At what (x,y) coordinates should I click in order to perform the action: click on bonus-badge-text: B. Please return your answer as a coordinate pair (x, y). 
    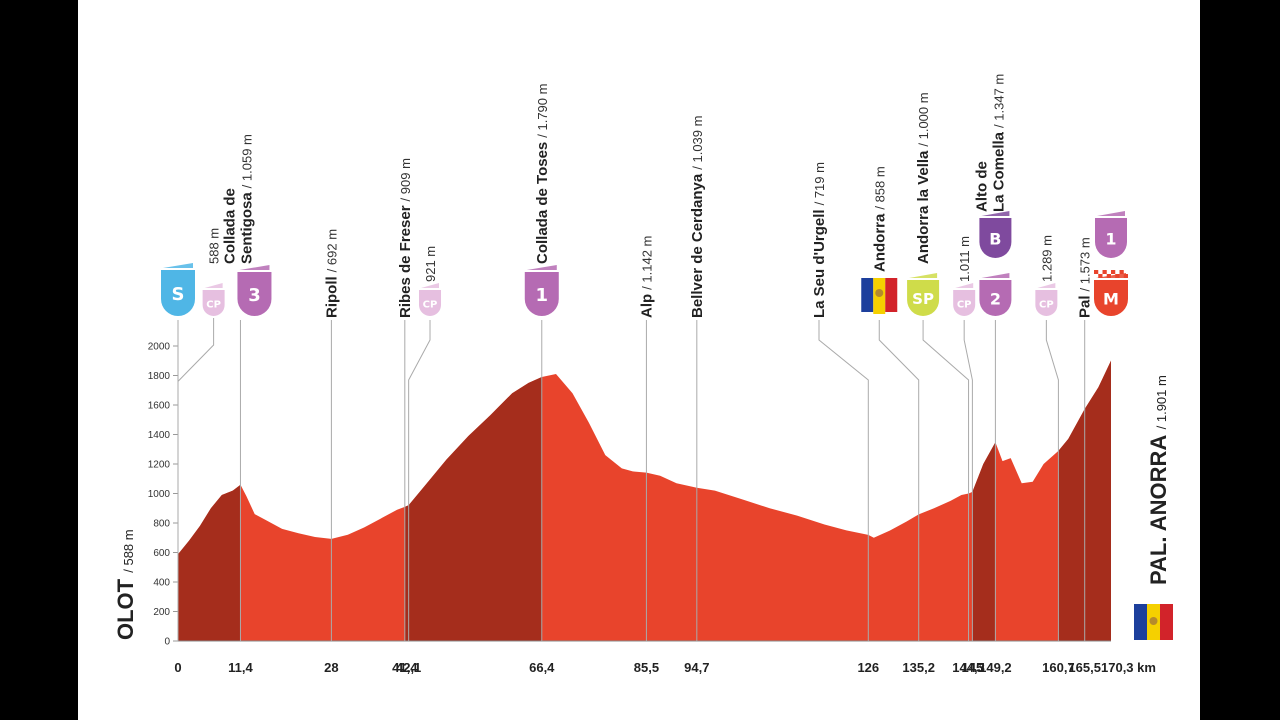
    Looking at the image, I should click on (995, 238).